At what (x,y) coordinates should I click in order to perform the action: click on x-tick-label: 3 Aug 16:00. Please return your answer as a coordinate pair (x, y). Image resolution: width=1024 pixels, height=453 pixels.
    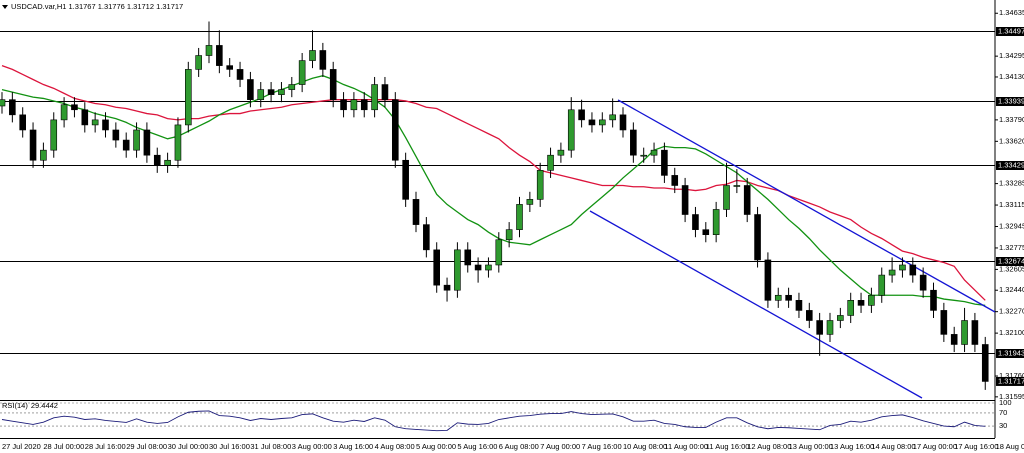
    Looking at the image, I should click on (353, 446).